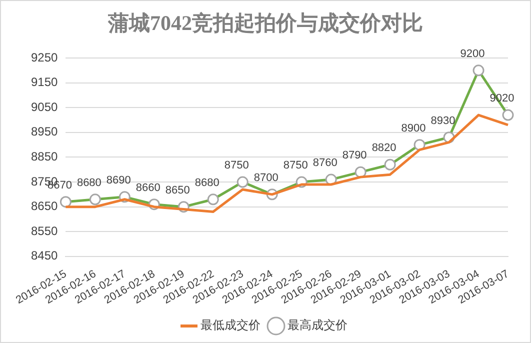 The image size is (531, 343). I want to click on legend-label: 最低成交价, so click(230, 325).